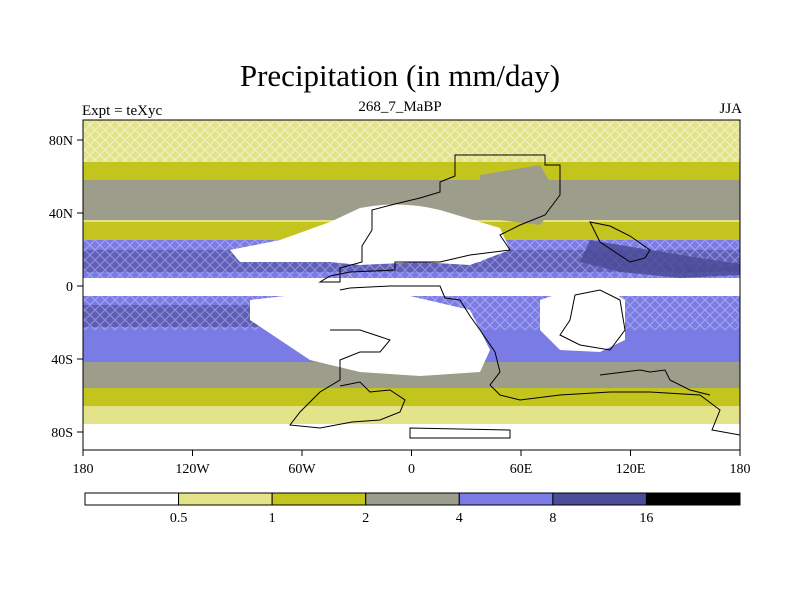  I want to click on colorbar-level-label: 8, so click(552, 518).